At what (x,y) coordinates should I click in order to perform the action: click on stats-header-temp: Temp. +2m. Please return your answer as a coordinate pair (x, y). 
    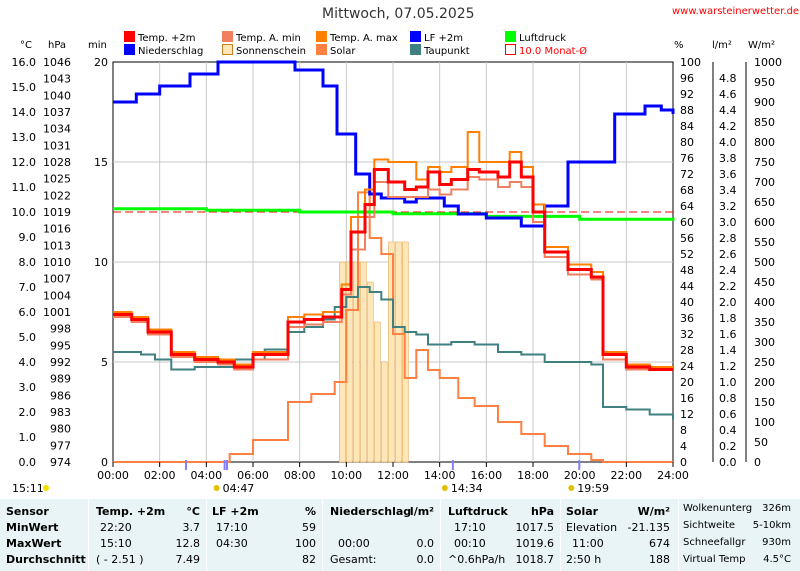
    Looking at the image, I should click on (131, 511).